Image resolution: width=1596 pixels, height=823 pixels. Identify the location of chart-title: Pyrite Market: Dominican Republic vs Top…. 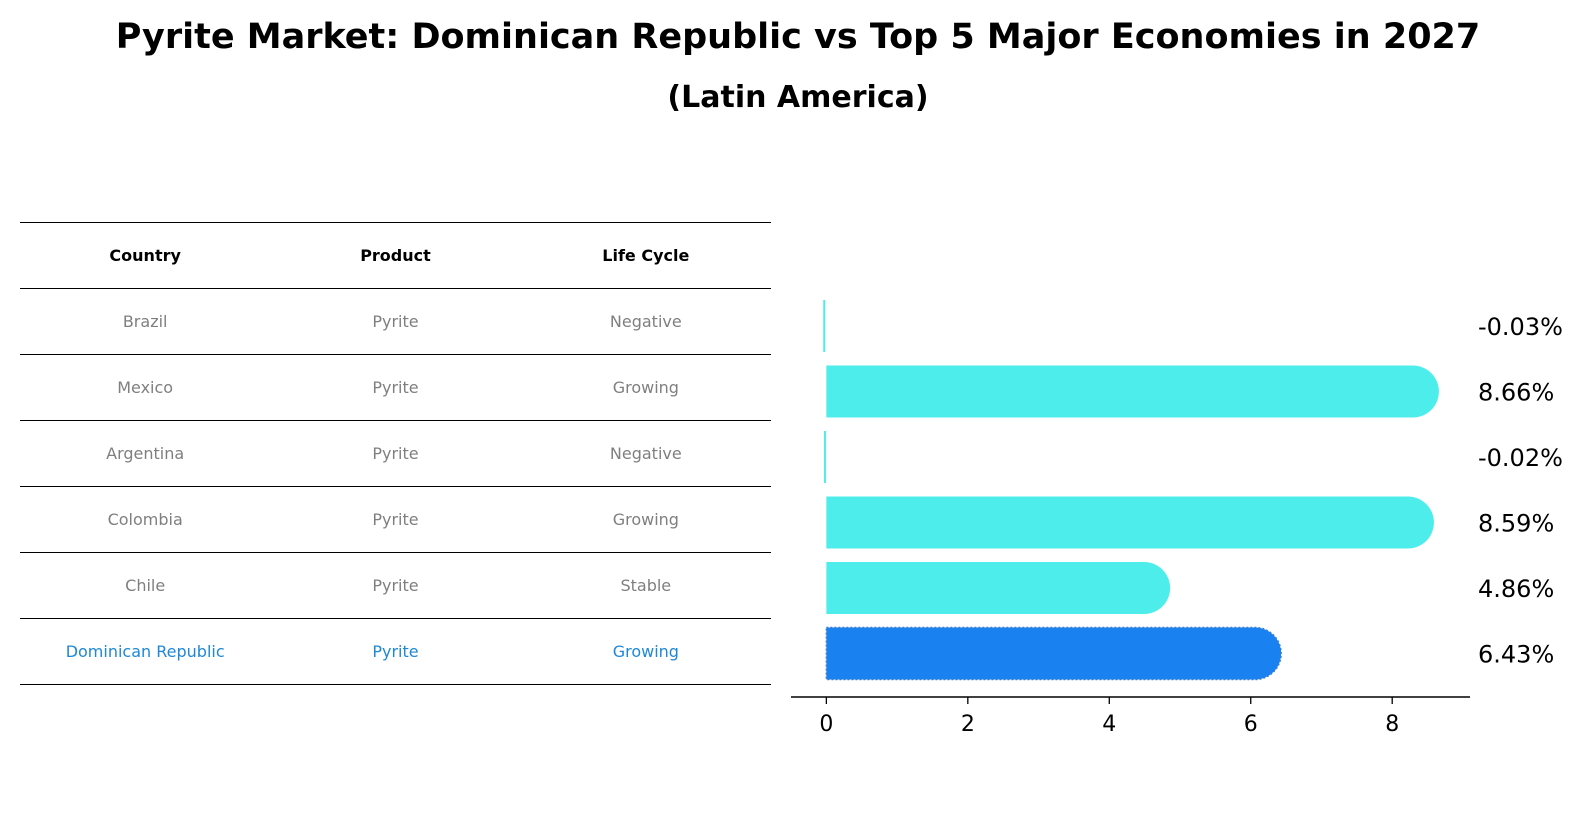
(798, 37).